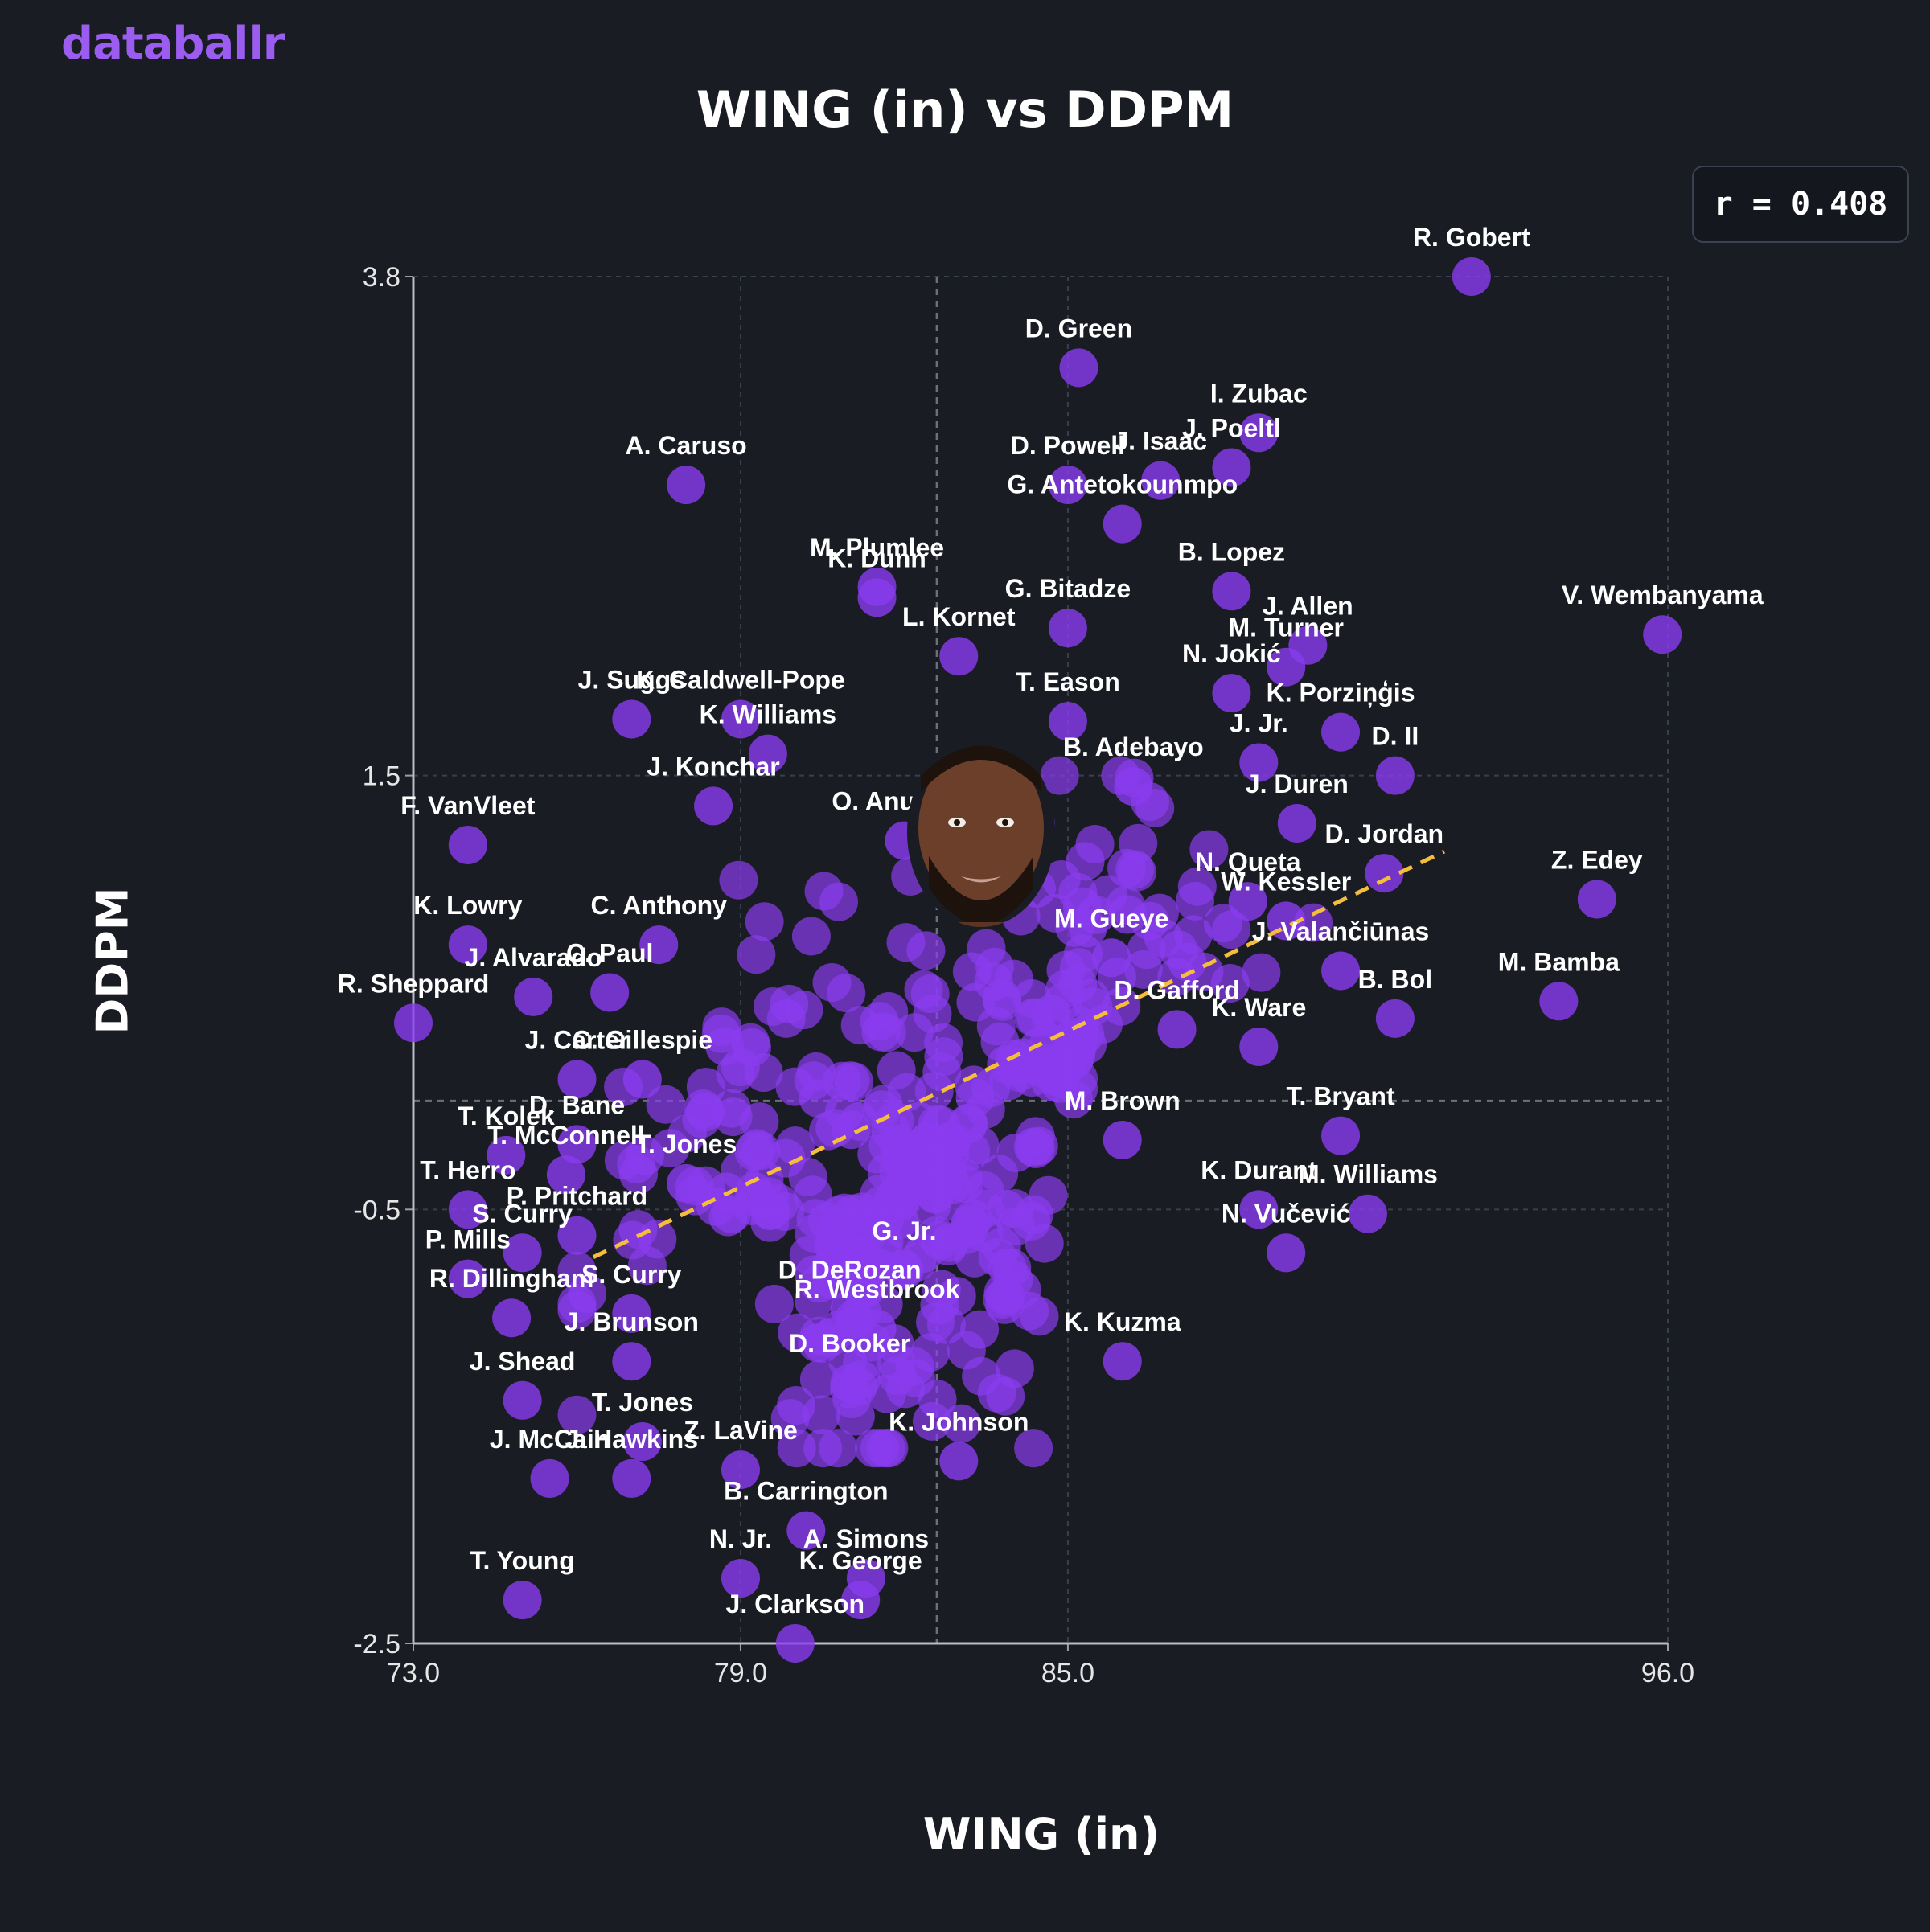 This screenshot has height=1932, width=1930. What do you see at coordinates (740, 1673) in the screenshot?
I see `x-tick-label: 79.0` at bounding box center [740, 1673].